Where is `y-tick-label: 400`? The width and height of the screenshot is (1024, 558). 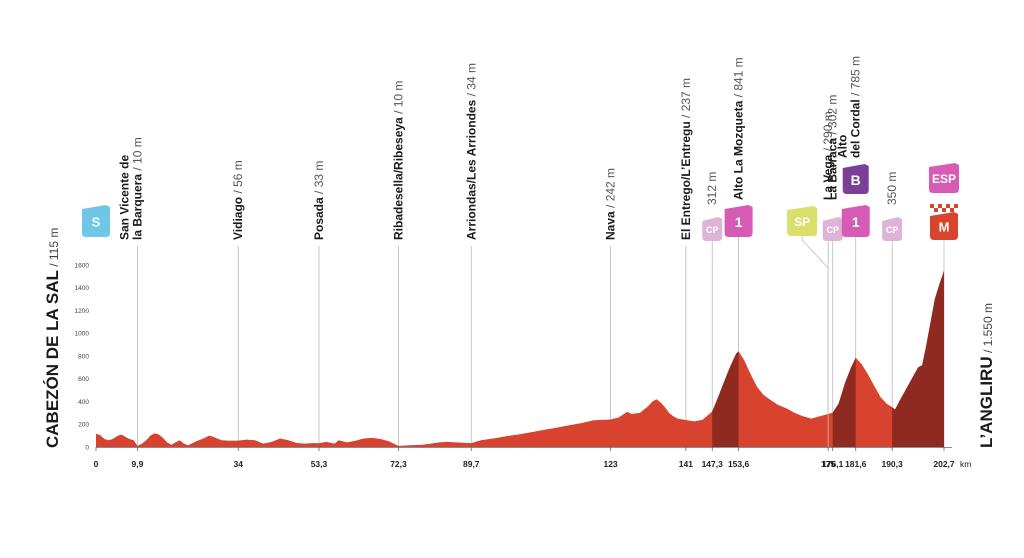
y-tick-label: 400 is located at coordinates (83, 402).